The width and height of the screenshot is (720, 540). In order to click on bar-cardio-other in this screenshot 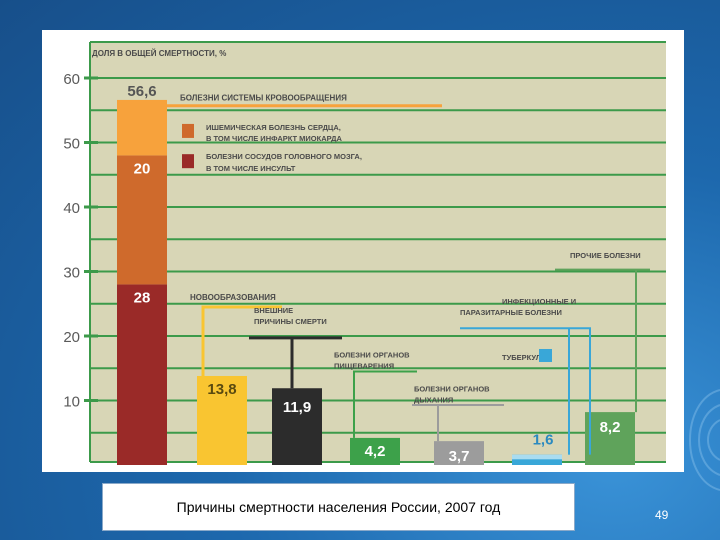, I will do `click(142, 127)`.